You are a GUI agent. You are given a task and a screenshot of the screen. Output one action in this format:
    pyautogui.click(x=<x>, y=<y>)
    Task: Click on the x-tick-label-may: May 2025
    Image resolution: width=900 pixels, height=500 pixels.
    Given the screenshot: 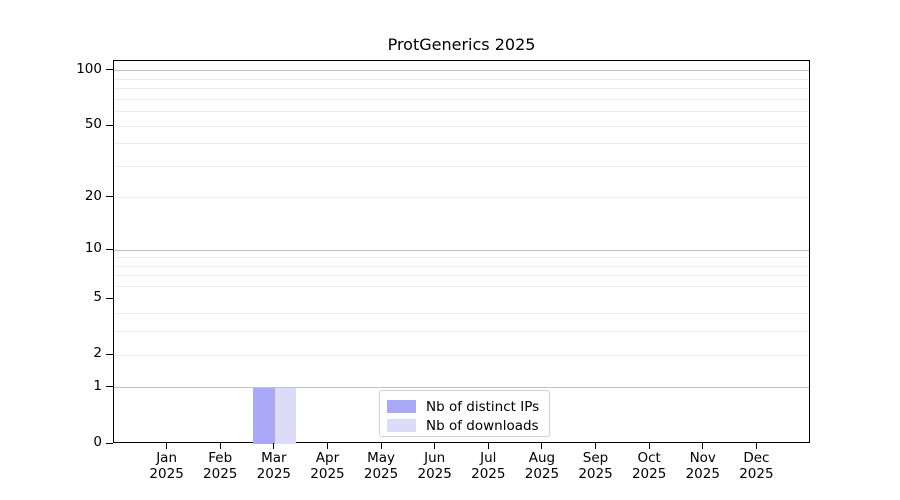 What is the action you would take?
    pyautogui.click(x=381, y=466)
    